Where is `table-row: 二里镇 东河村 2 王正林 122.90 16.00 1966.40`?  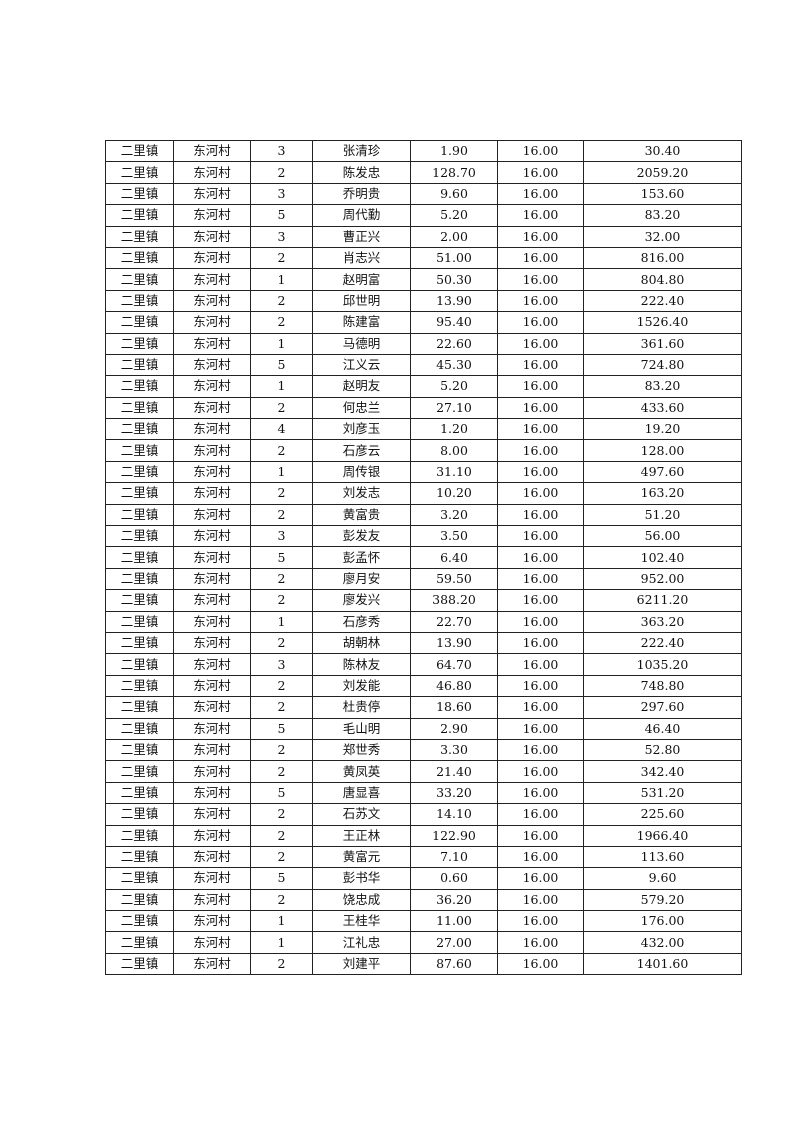 table-row: 二里镇 东河村 2 王正林 122.90 16.00 1966.40 is located at coordinates (423, 835).